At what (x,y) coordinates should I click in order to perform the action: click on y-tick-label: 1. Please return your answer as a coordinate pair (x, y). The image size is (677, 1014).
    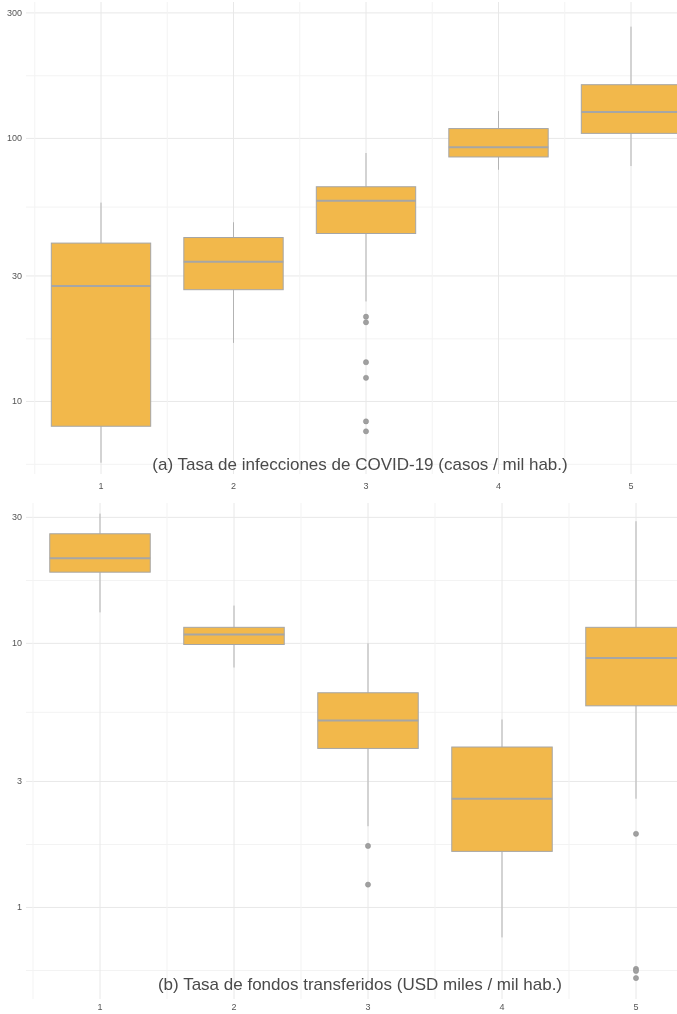
    Looking at the image, I should click on (19, 907).